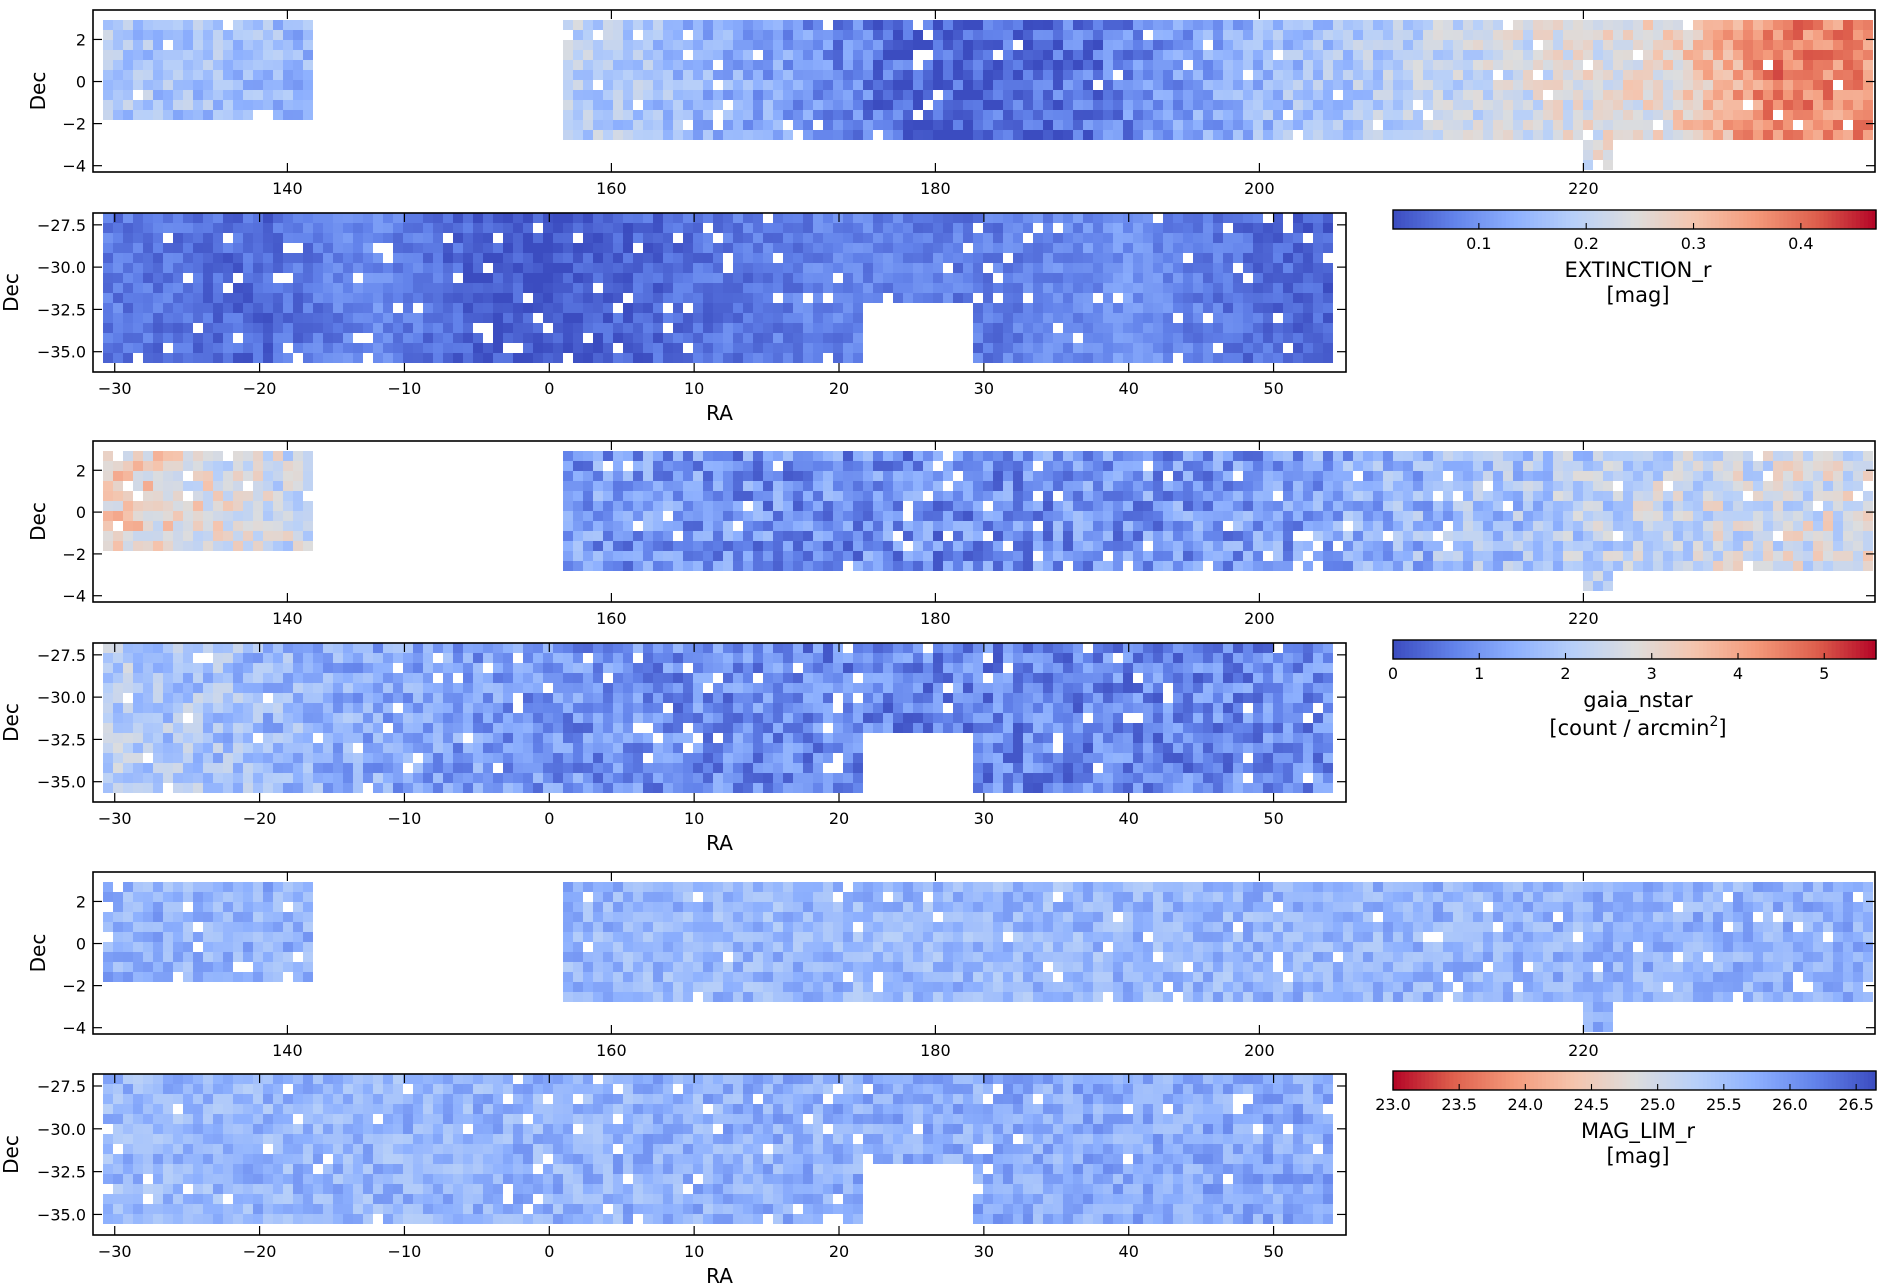 This screenshot has height=1287, width=1890. Describe the element at coordinates (38, 91) in the screenshot. I see `y-axis-label: Dec` at that location.